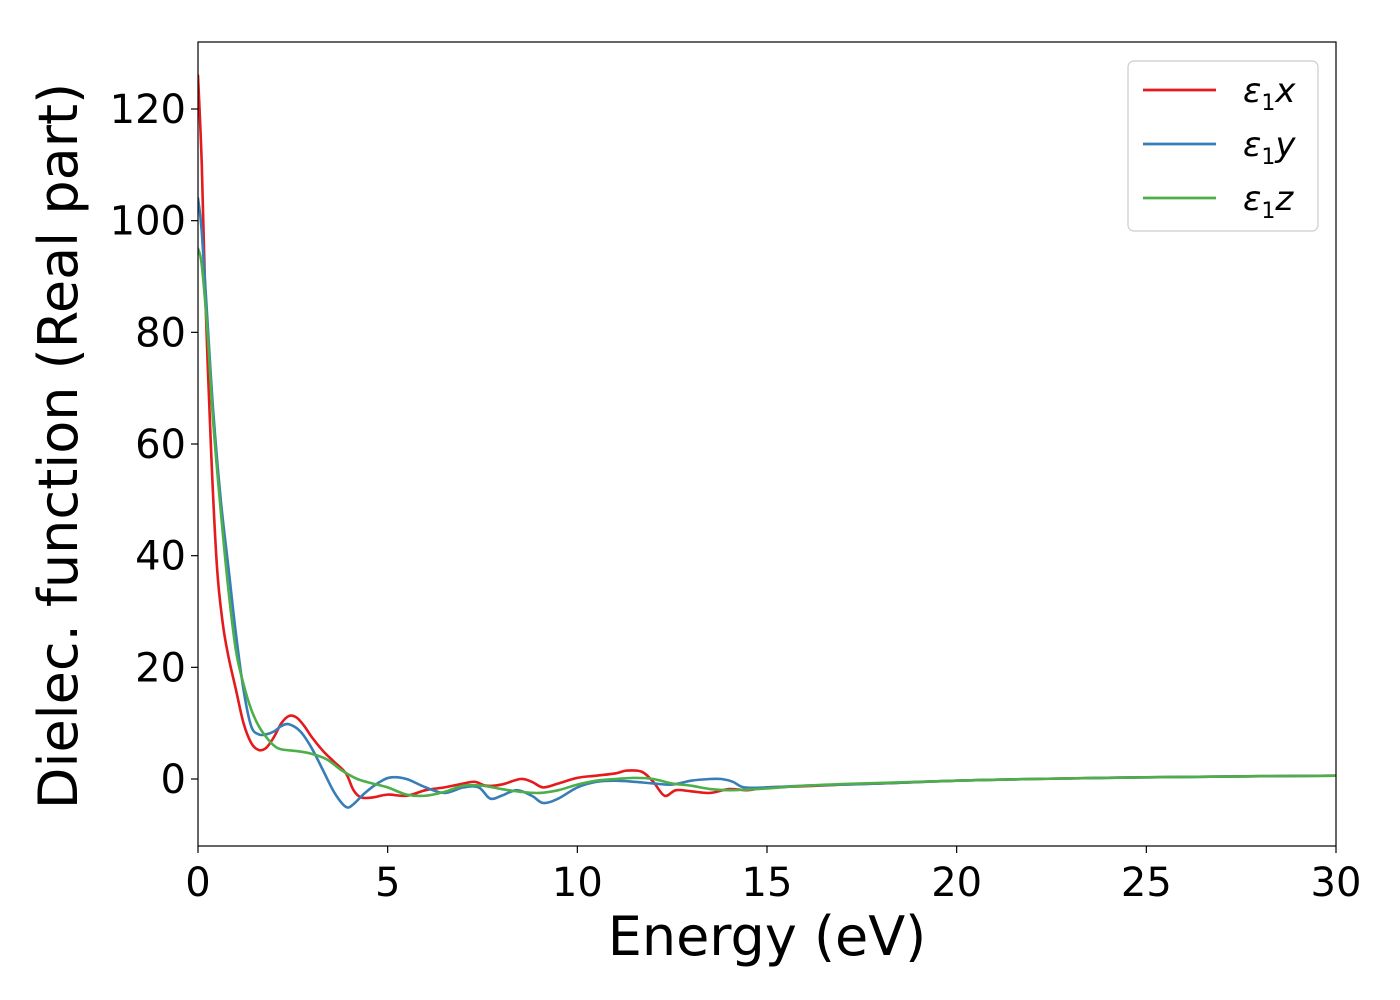 Image resolution: width=1400 pixels, height=1000 pixels. What do you see at coordinates (160, 333) in the screenshot?
I see `y-tick-label: 80` at bounding box center [160, 333].